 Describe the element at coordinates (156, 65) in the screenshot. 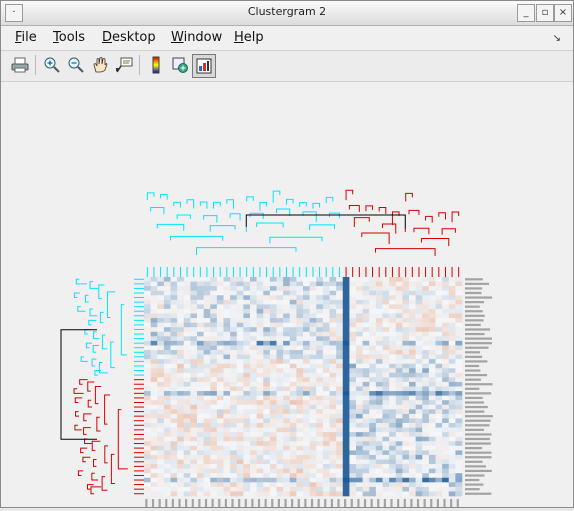

I see `colorbar-icon` at that location.